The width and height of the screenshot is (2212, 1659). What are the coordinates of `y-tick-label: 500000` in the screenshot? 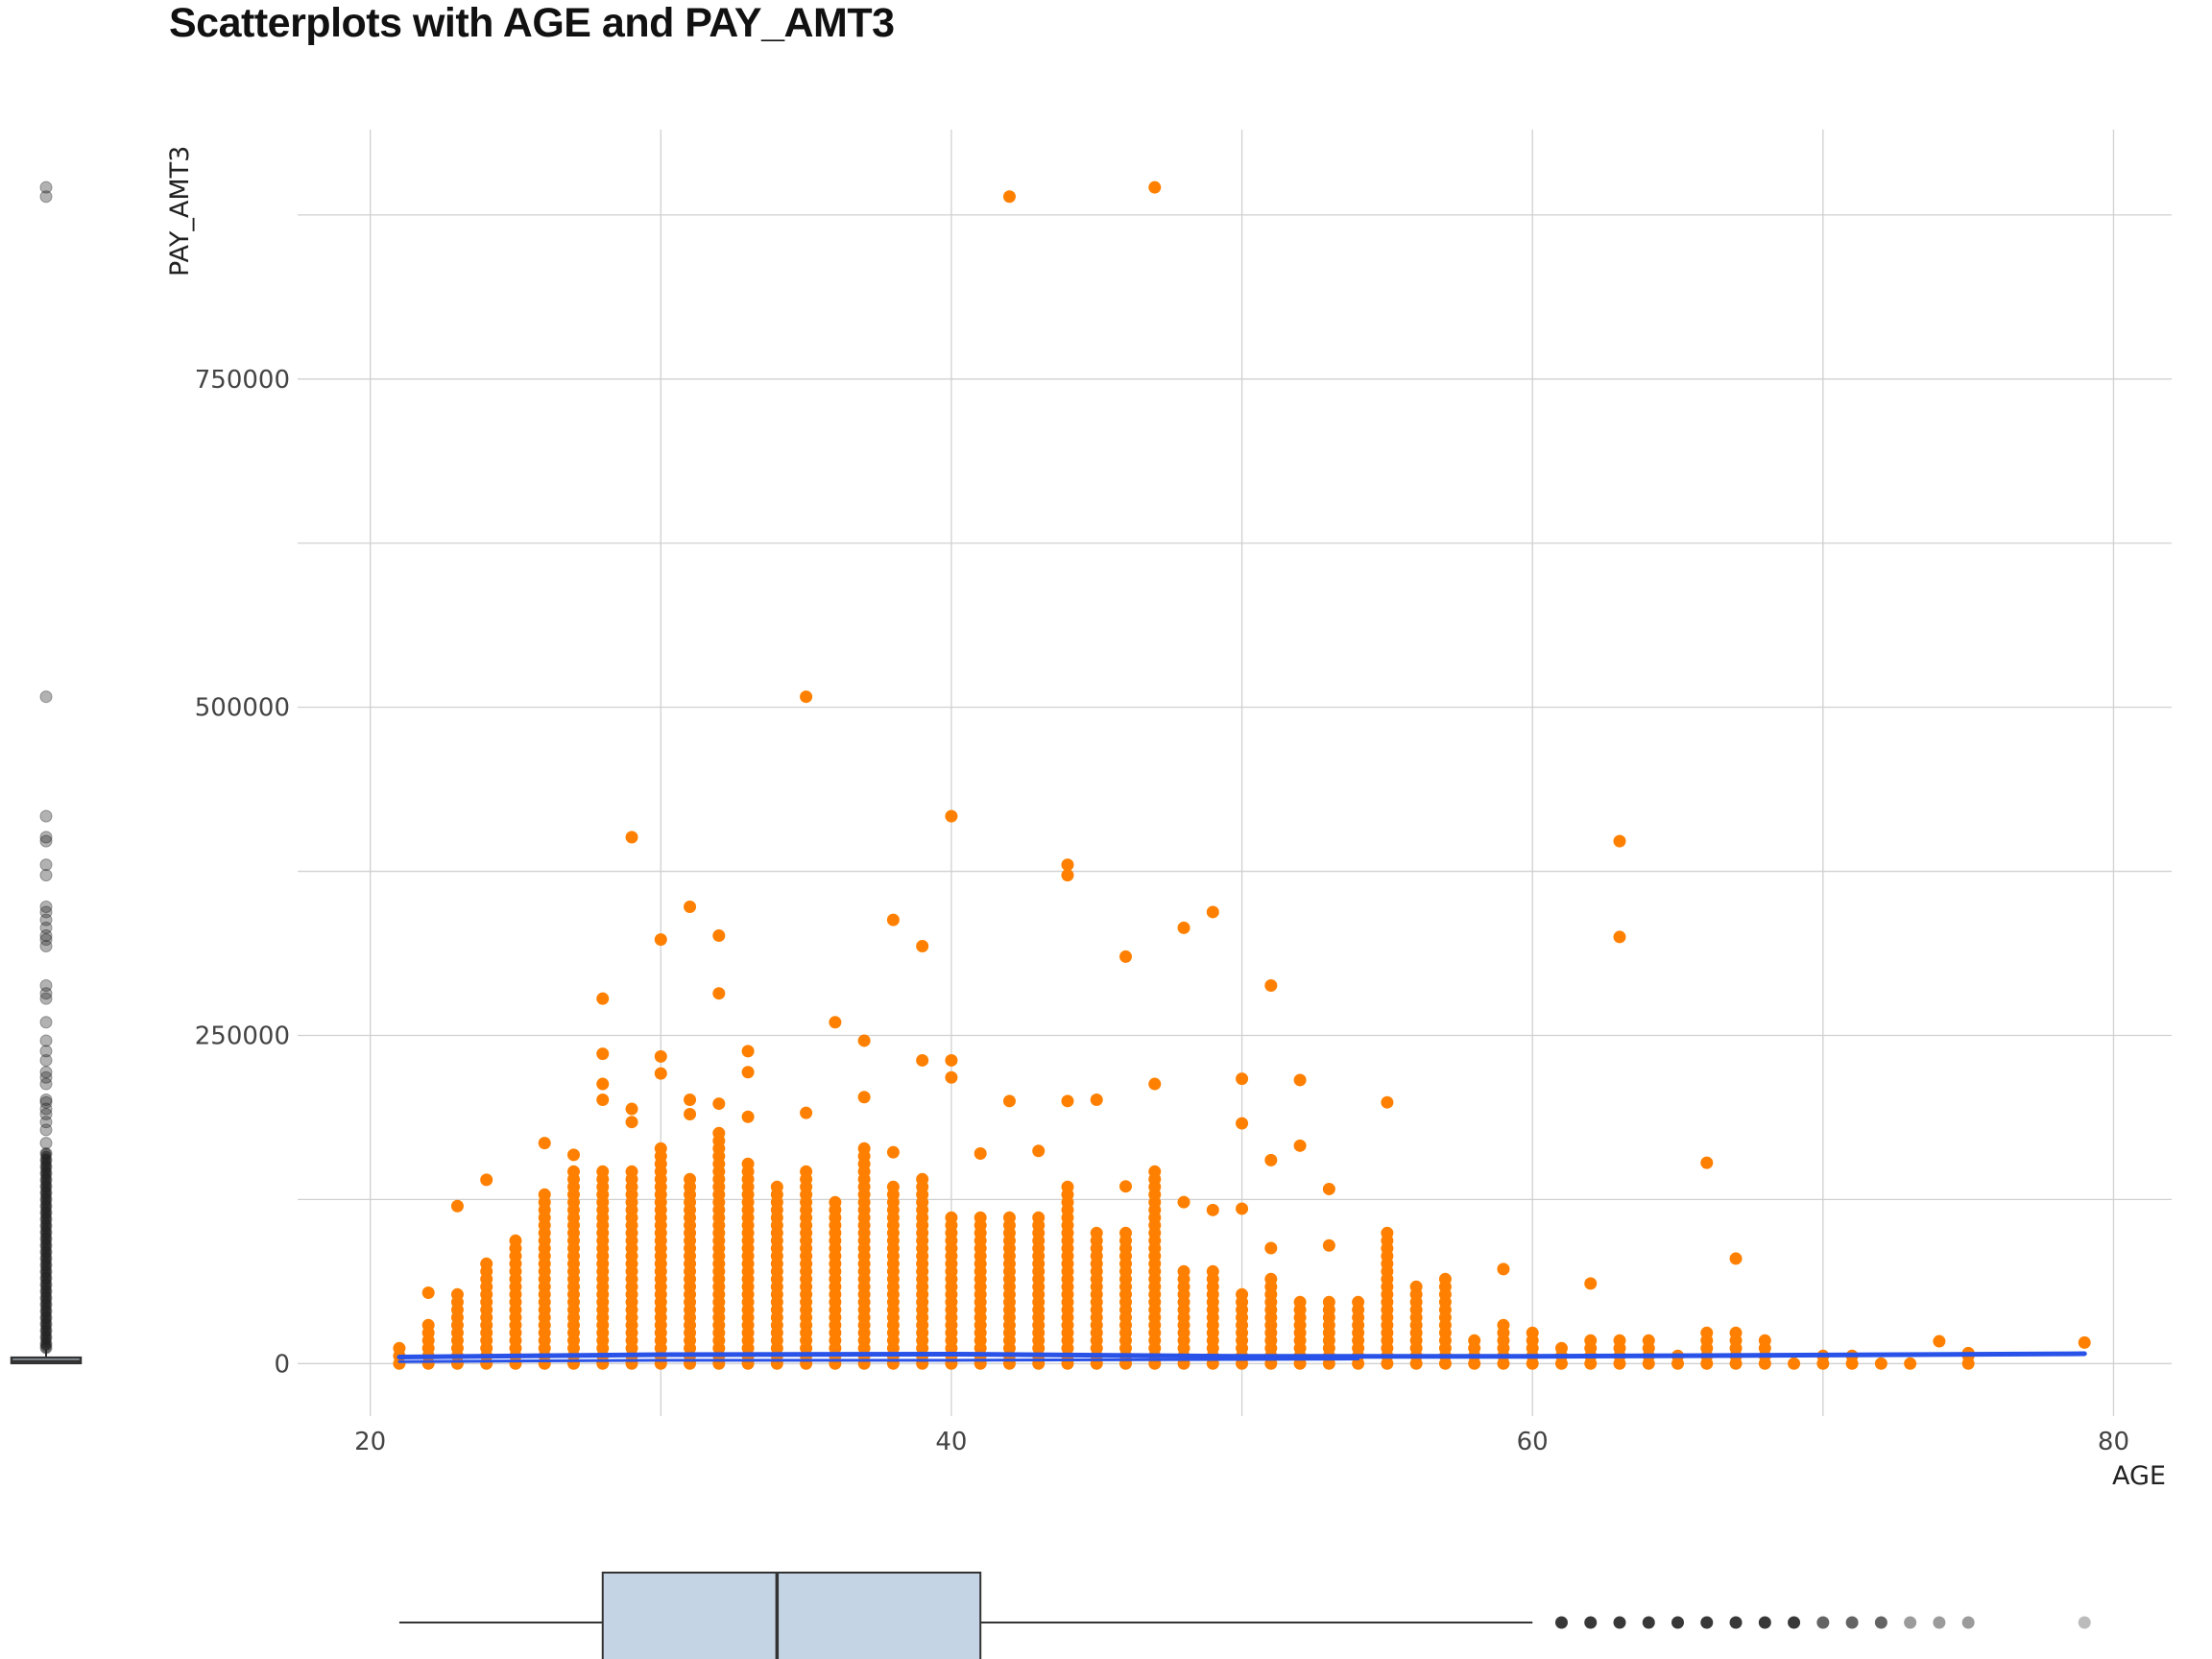 It's located at (242, 708).